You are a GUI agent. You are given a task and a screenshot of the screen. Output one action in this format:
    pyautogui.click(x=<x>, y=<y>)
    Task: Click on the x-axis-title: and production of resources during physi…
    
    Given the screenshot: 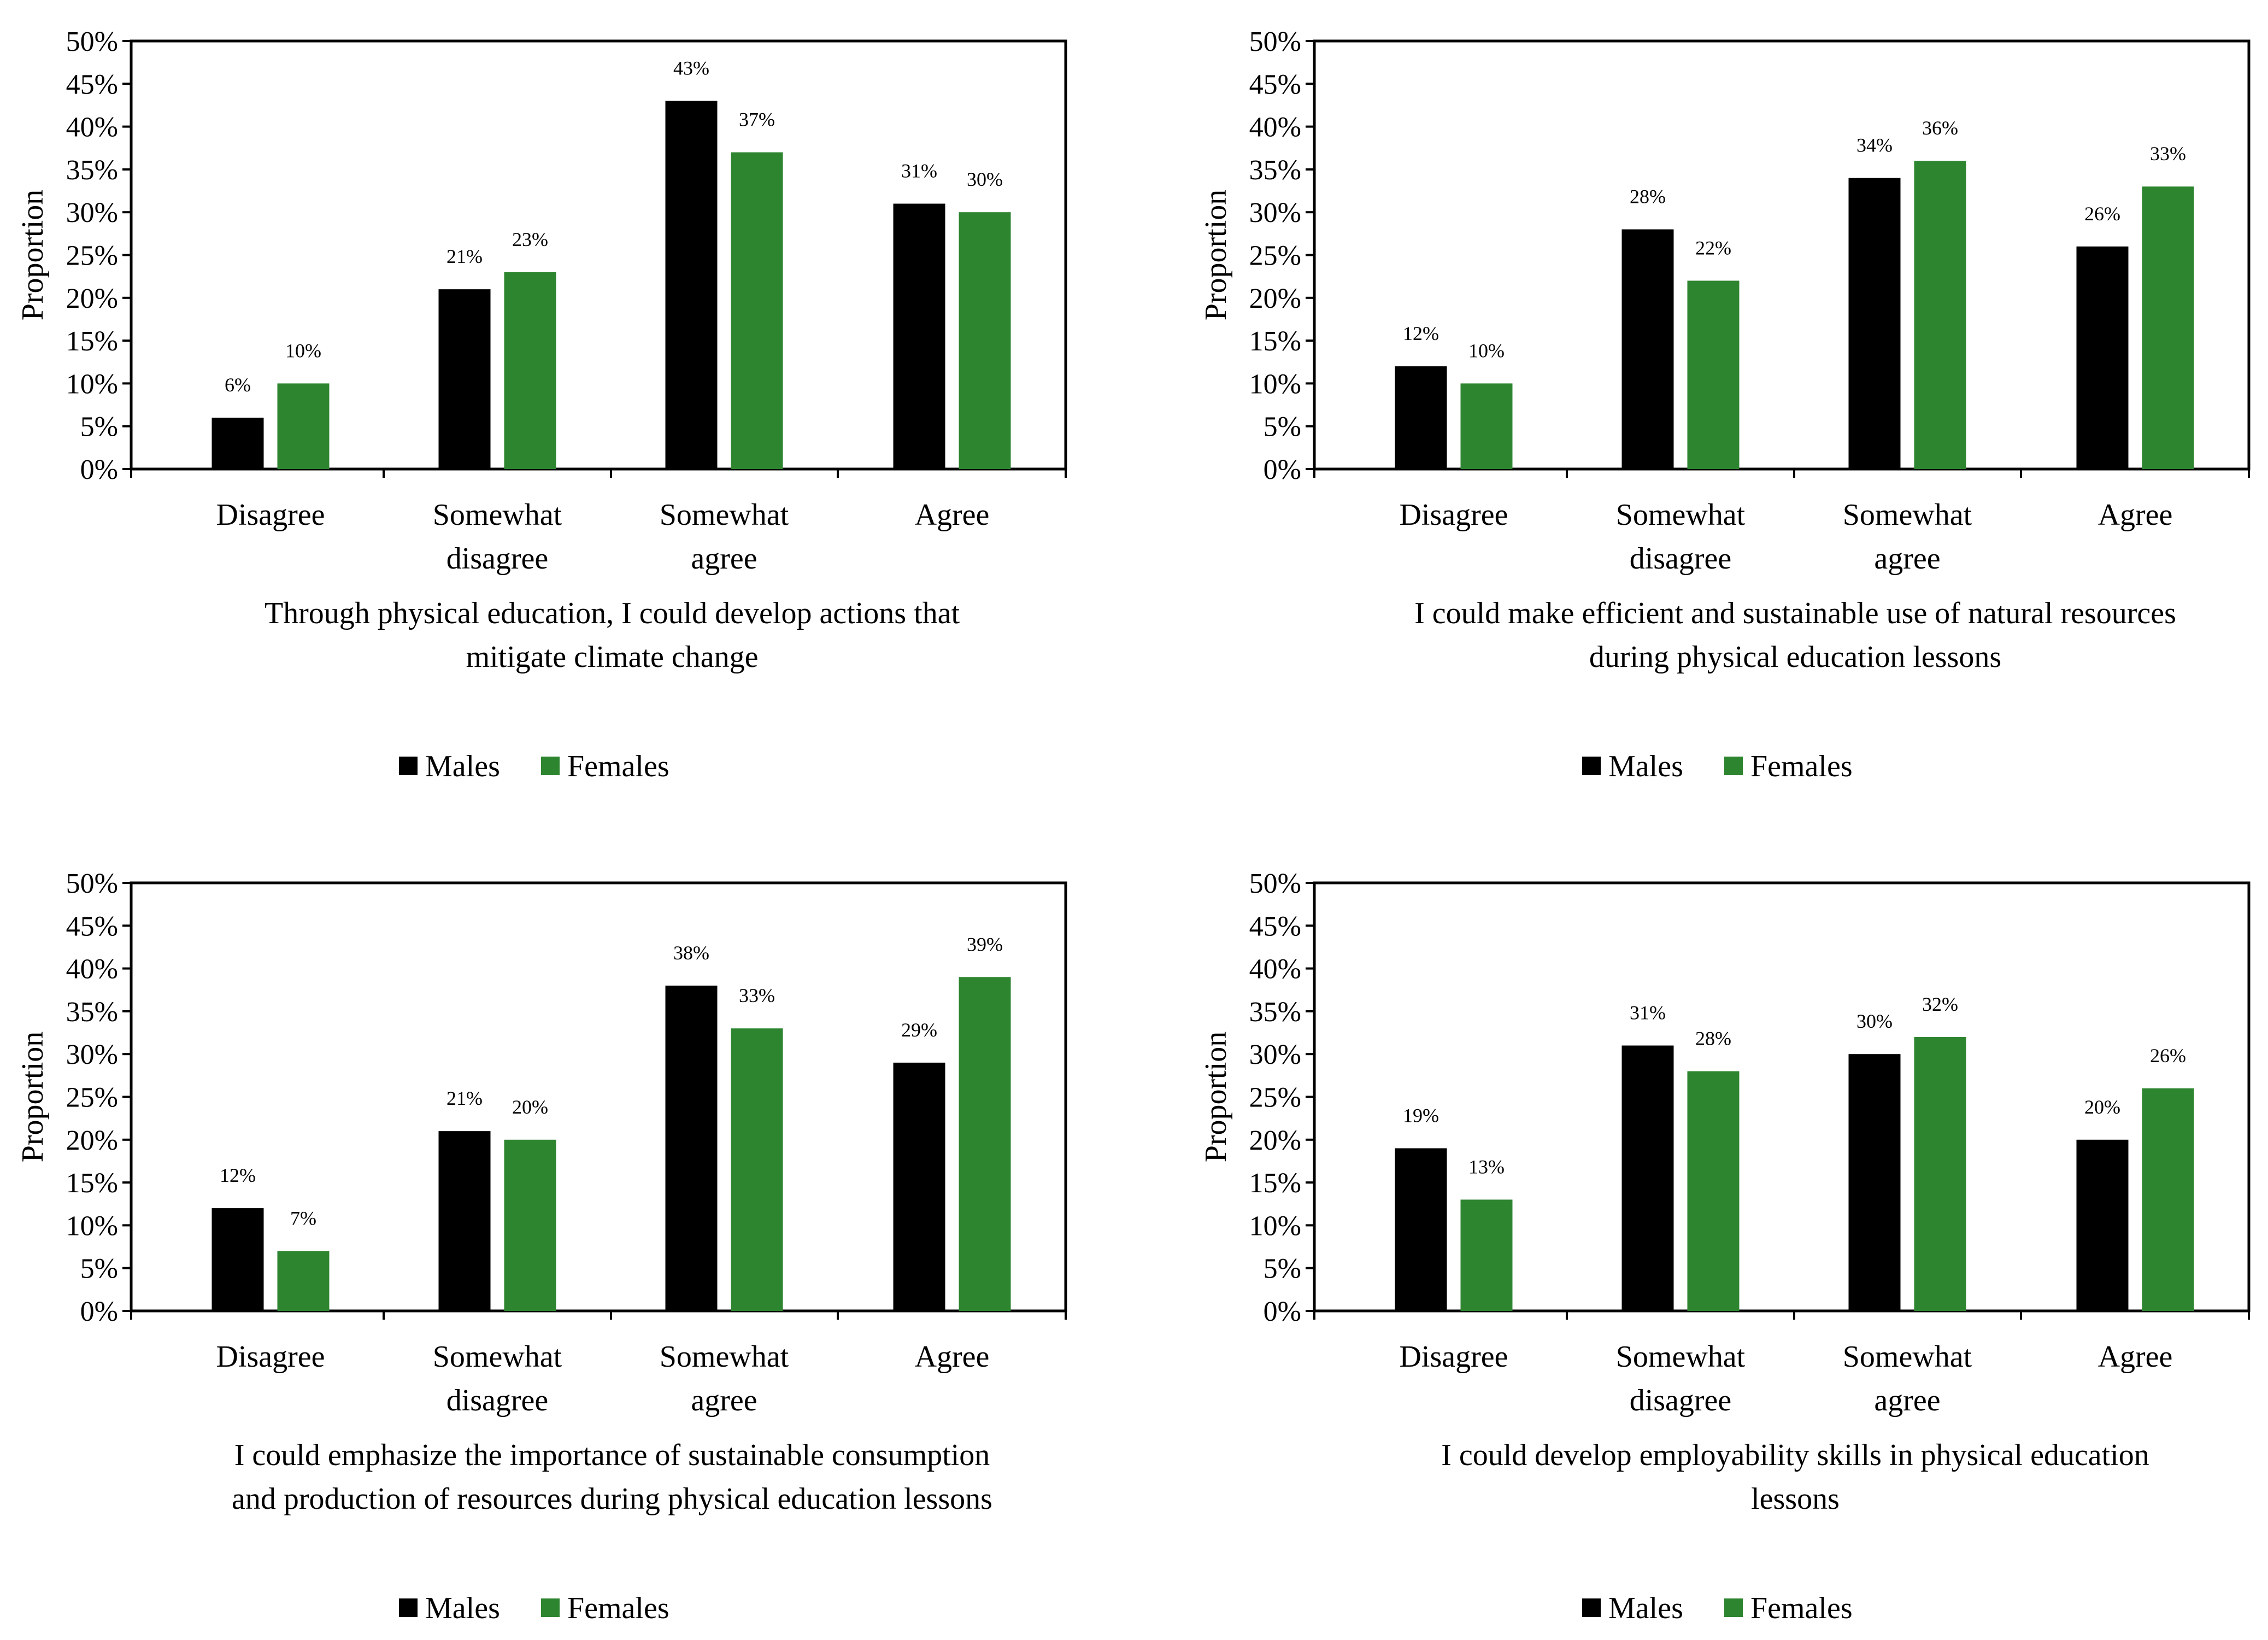 What is the action you would take?
    pyautogui.click(x=612, y=1499)
    